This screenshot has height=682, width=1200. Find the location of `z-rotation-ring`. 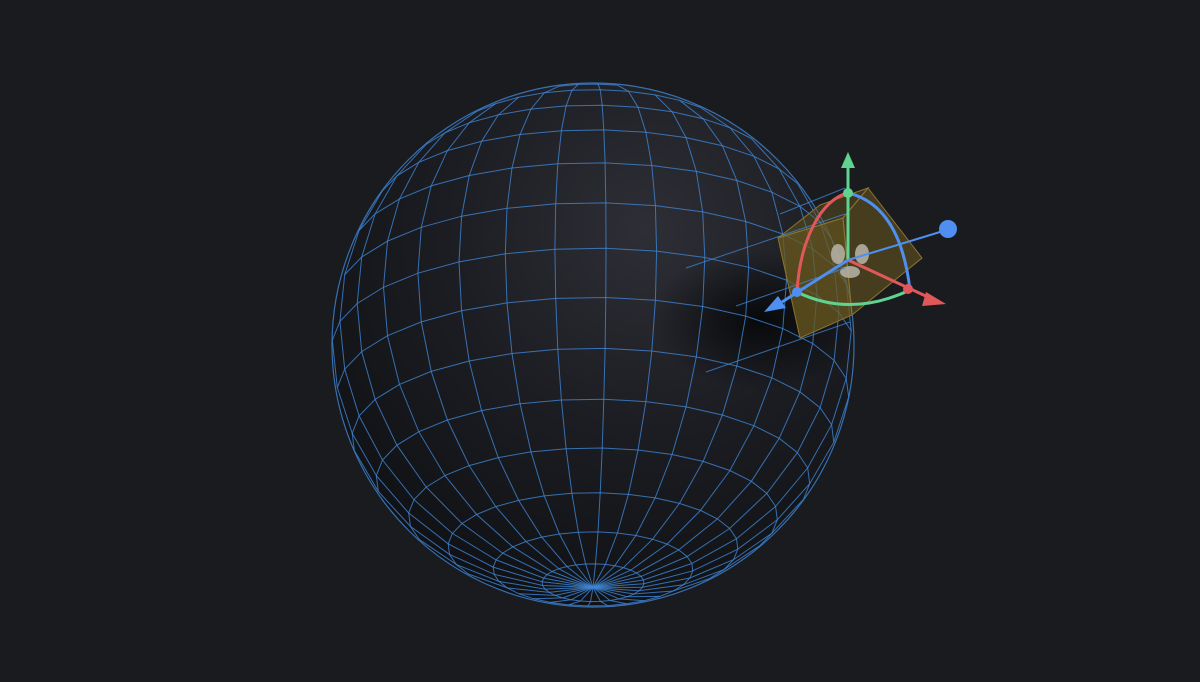

z-rotation-ring is located at coordinates (879, 241).